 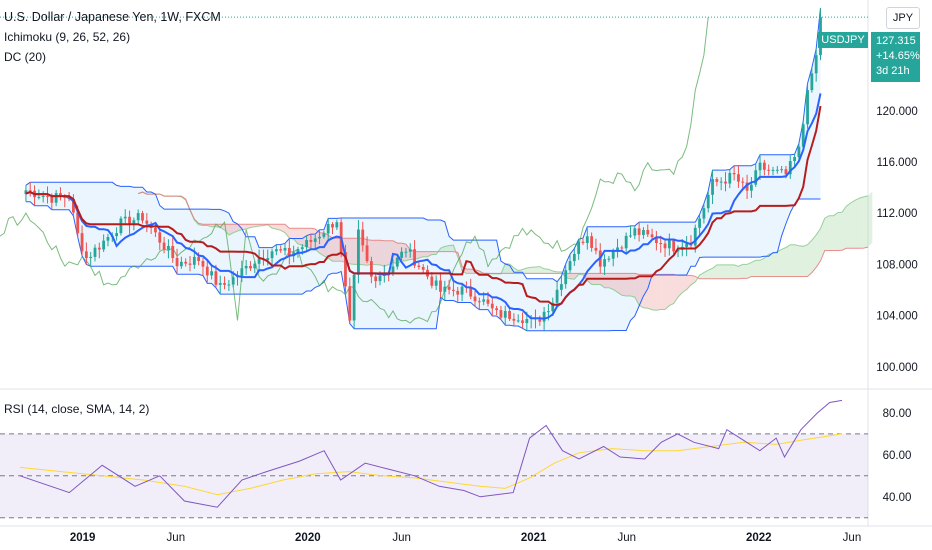 I want to click on price-axis-tick-label: 116.000, so click(x=897, y=163).